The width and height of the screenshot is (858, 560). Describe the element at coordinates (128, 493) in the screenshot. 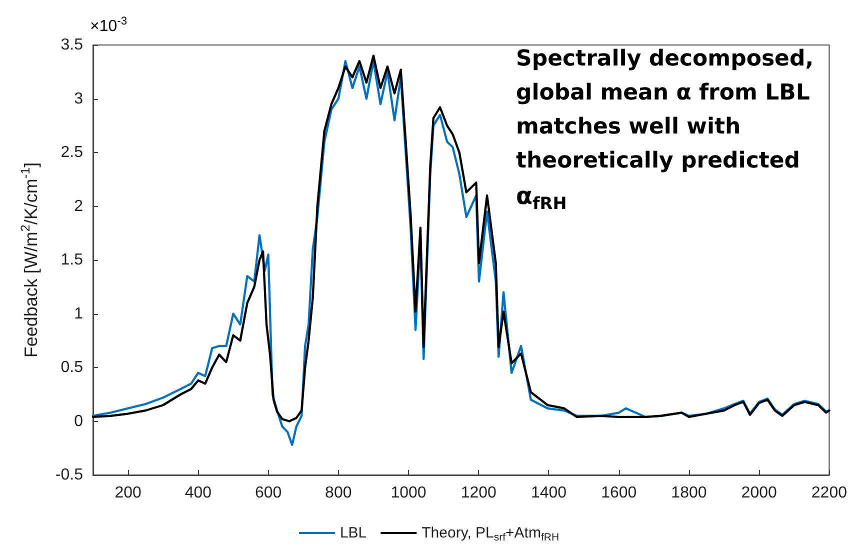

I see `x-tick-label: 200` at that location.